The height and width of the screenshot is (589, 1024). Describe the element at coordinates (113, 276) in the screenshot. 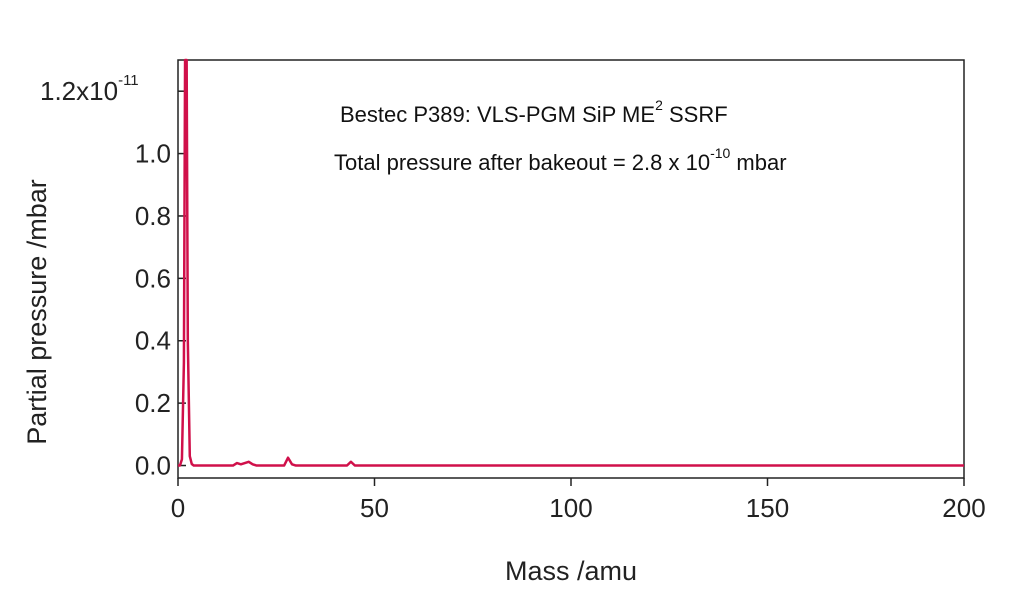

I see `y-axis: 0.0 0.2 0.4 0.6 0.8 1.0 1.2x10⁻¹¹` at that location.